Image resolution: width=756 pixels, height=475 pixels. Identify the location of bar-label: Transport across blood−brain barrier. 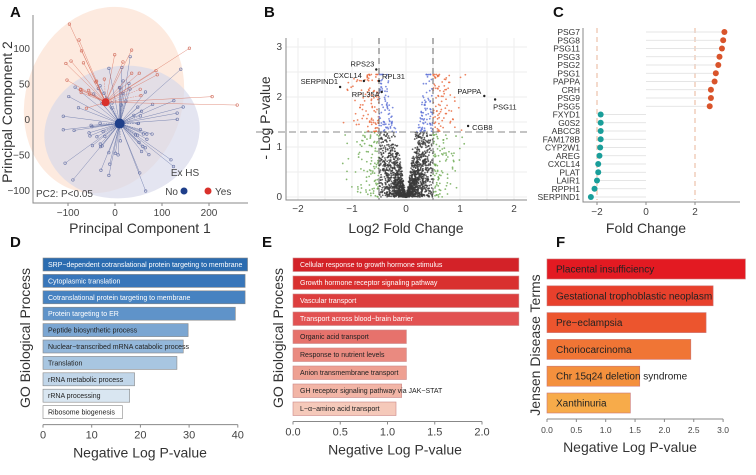
(357, 319).